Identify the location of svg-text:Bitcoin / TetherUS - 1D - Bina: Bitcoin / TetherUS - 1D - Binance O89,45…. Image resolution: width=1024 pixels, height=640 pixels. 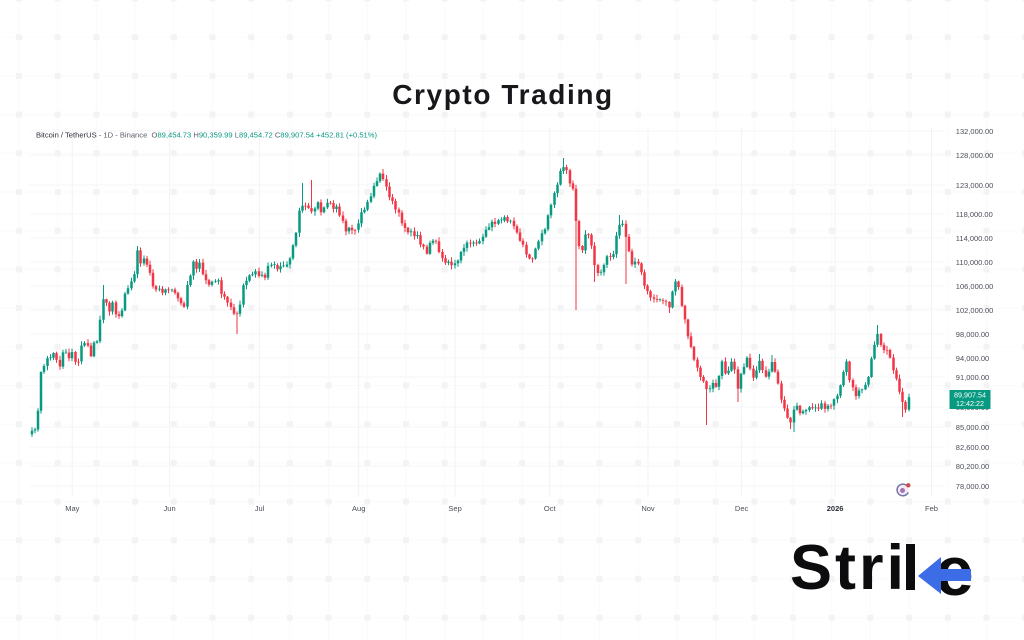
(207, 135).